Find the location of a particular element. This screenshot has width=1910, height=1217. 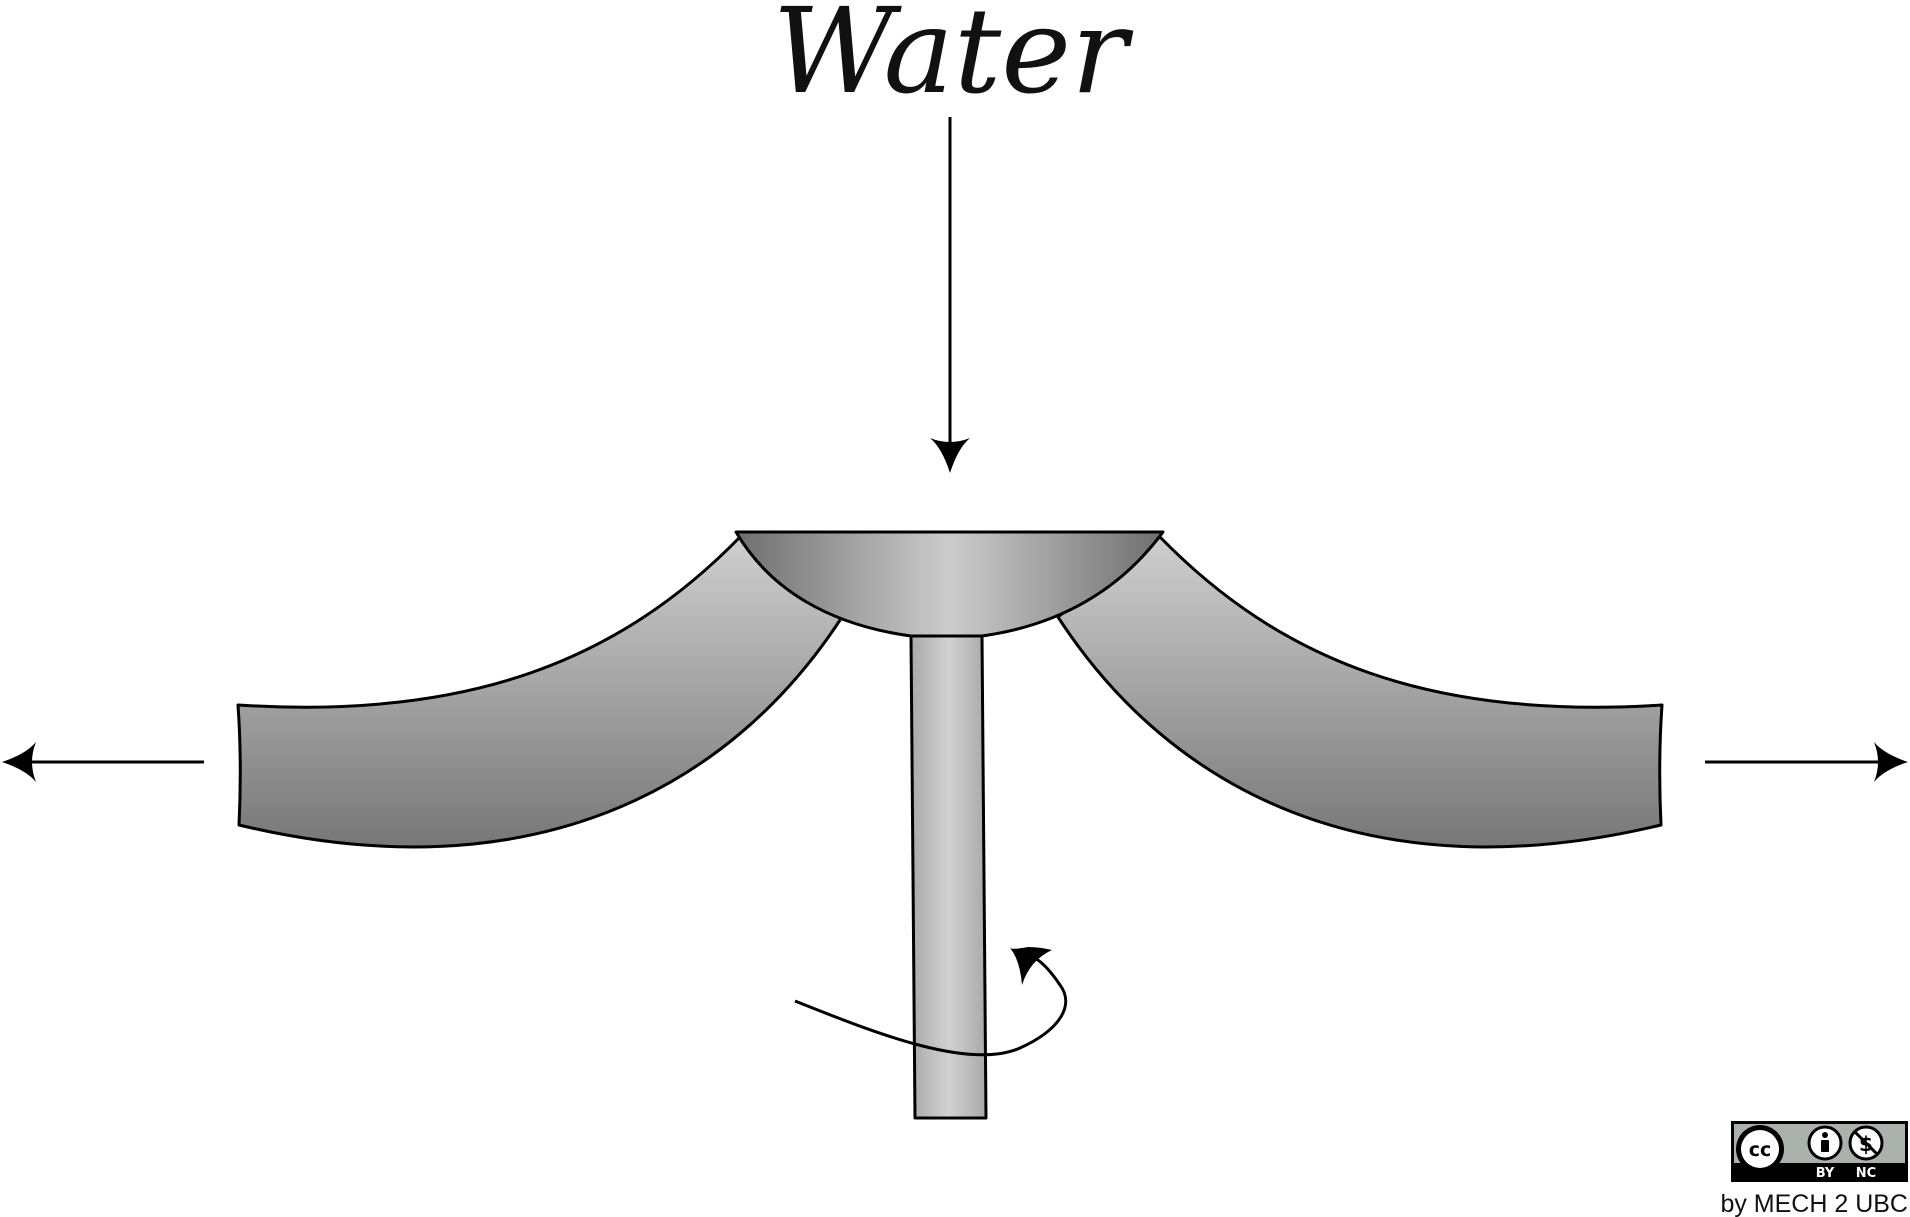

license-badge: cc $ BY NC is located at coordinates (1819, 1151).